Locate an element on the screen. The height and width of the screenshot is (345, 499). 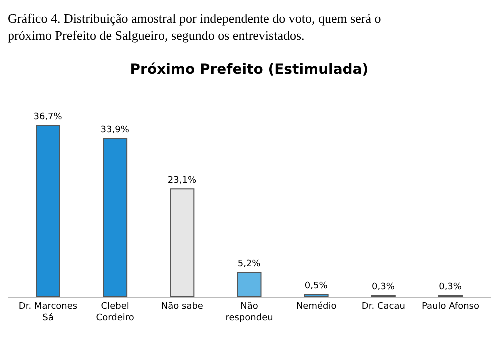
x-tick-label: Dr. Marcones Sá is located at coordinates (48, 313).